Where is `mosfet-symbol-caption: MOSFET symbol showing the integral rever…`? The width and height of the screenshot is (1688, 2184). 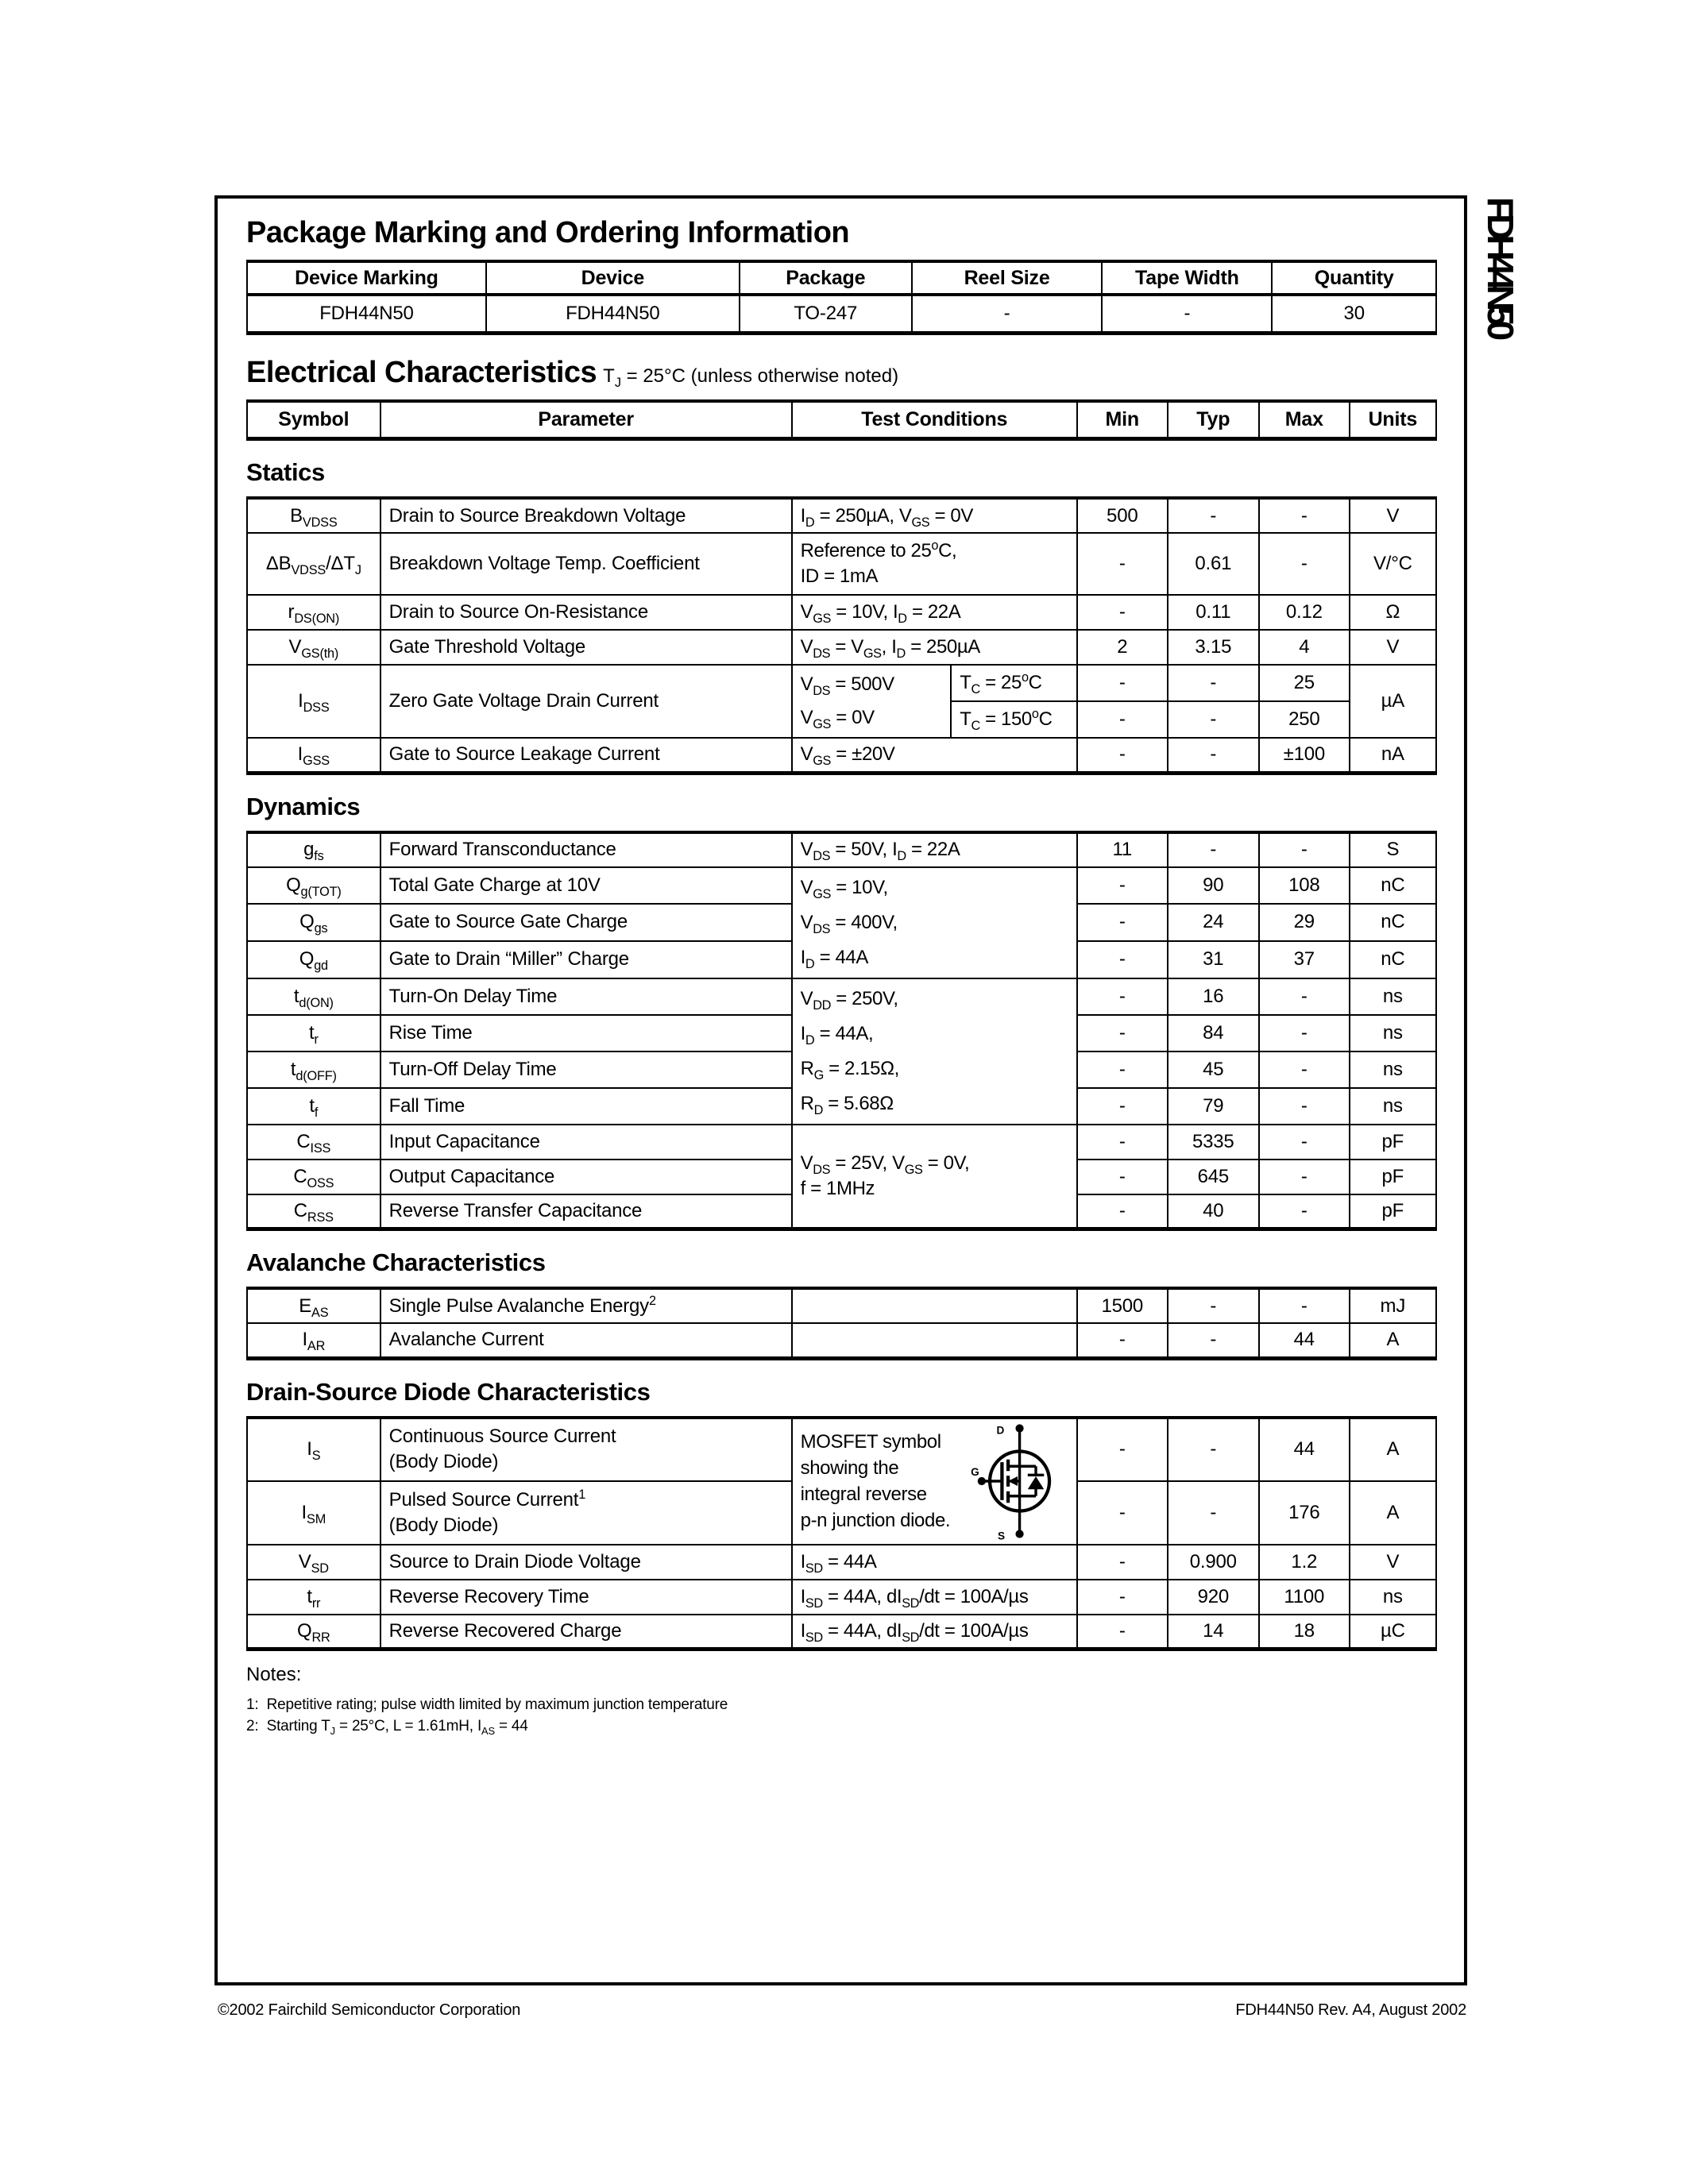
mosfet-symbol-caption: MOSFET symbol showing the integral rever… is located at coordinates (876, 1481).